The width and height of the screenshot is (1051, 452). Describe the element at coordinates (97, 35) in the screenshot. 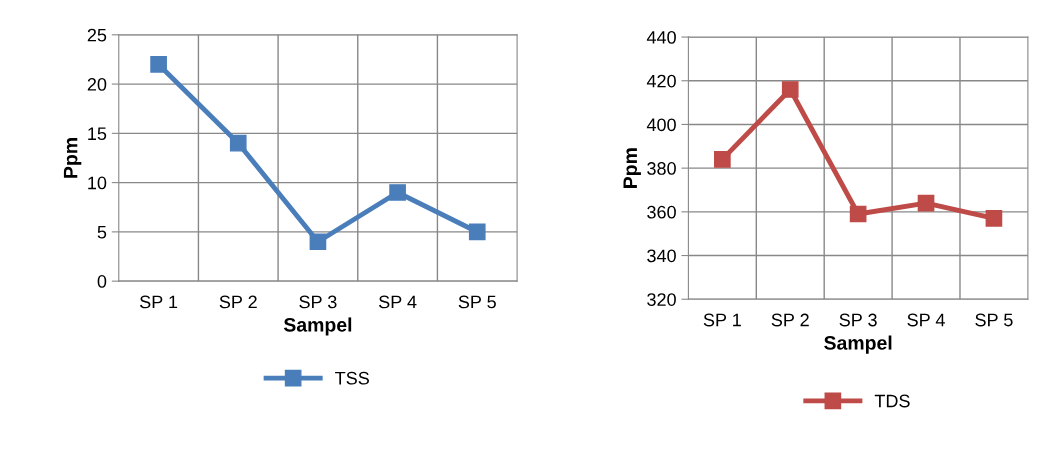

I see `y-tick-label: 25` at that location.